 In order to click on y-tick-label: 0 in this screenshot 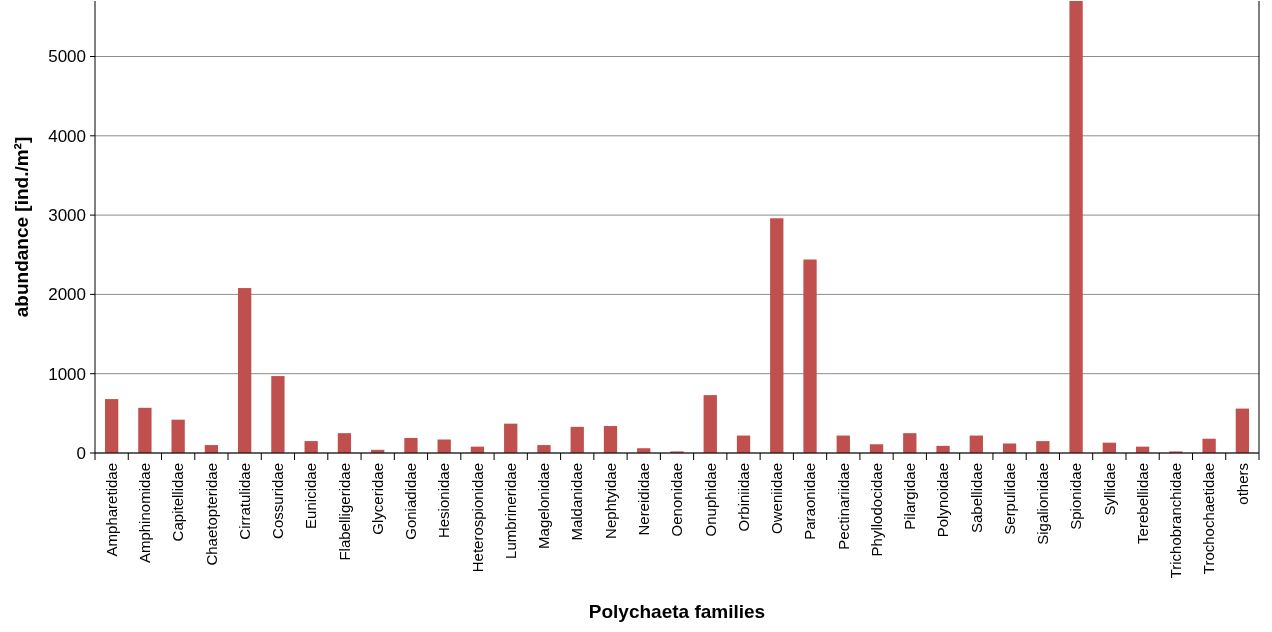, I will do `click(81, 453)`.